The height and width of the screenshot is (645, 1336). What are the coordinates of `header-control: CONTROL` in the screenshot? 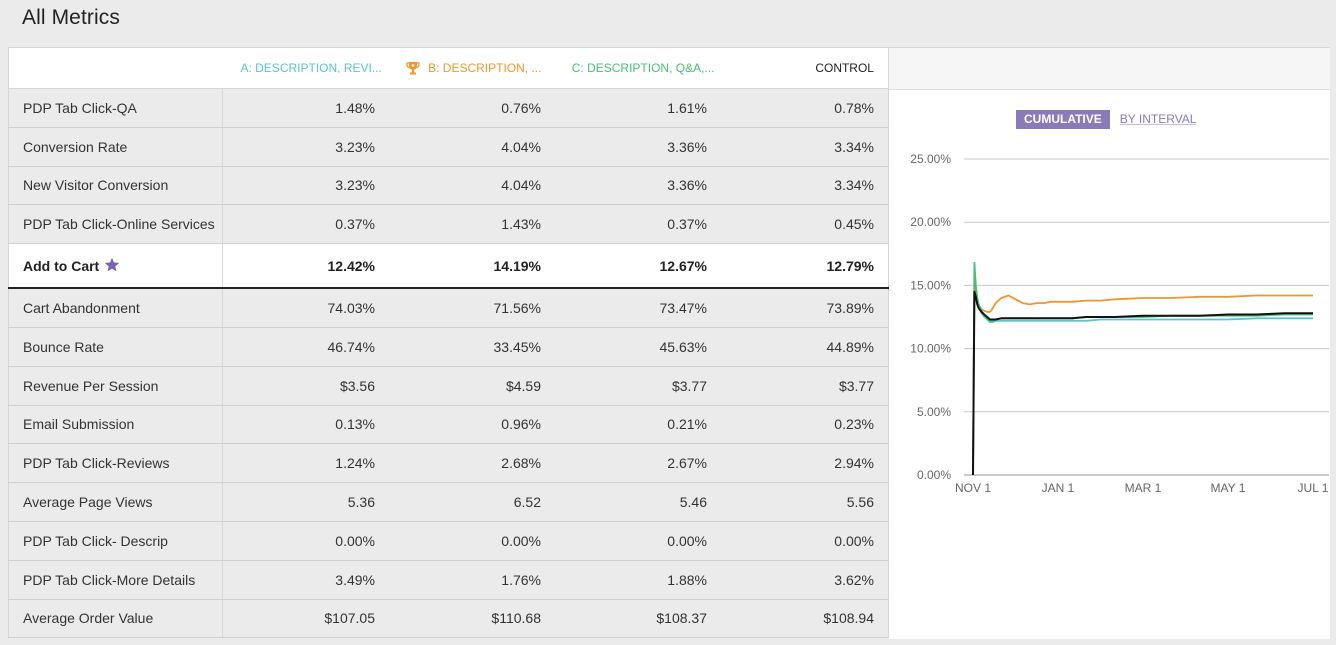 It's located at (804, 68).